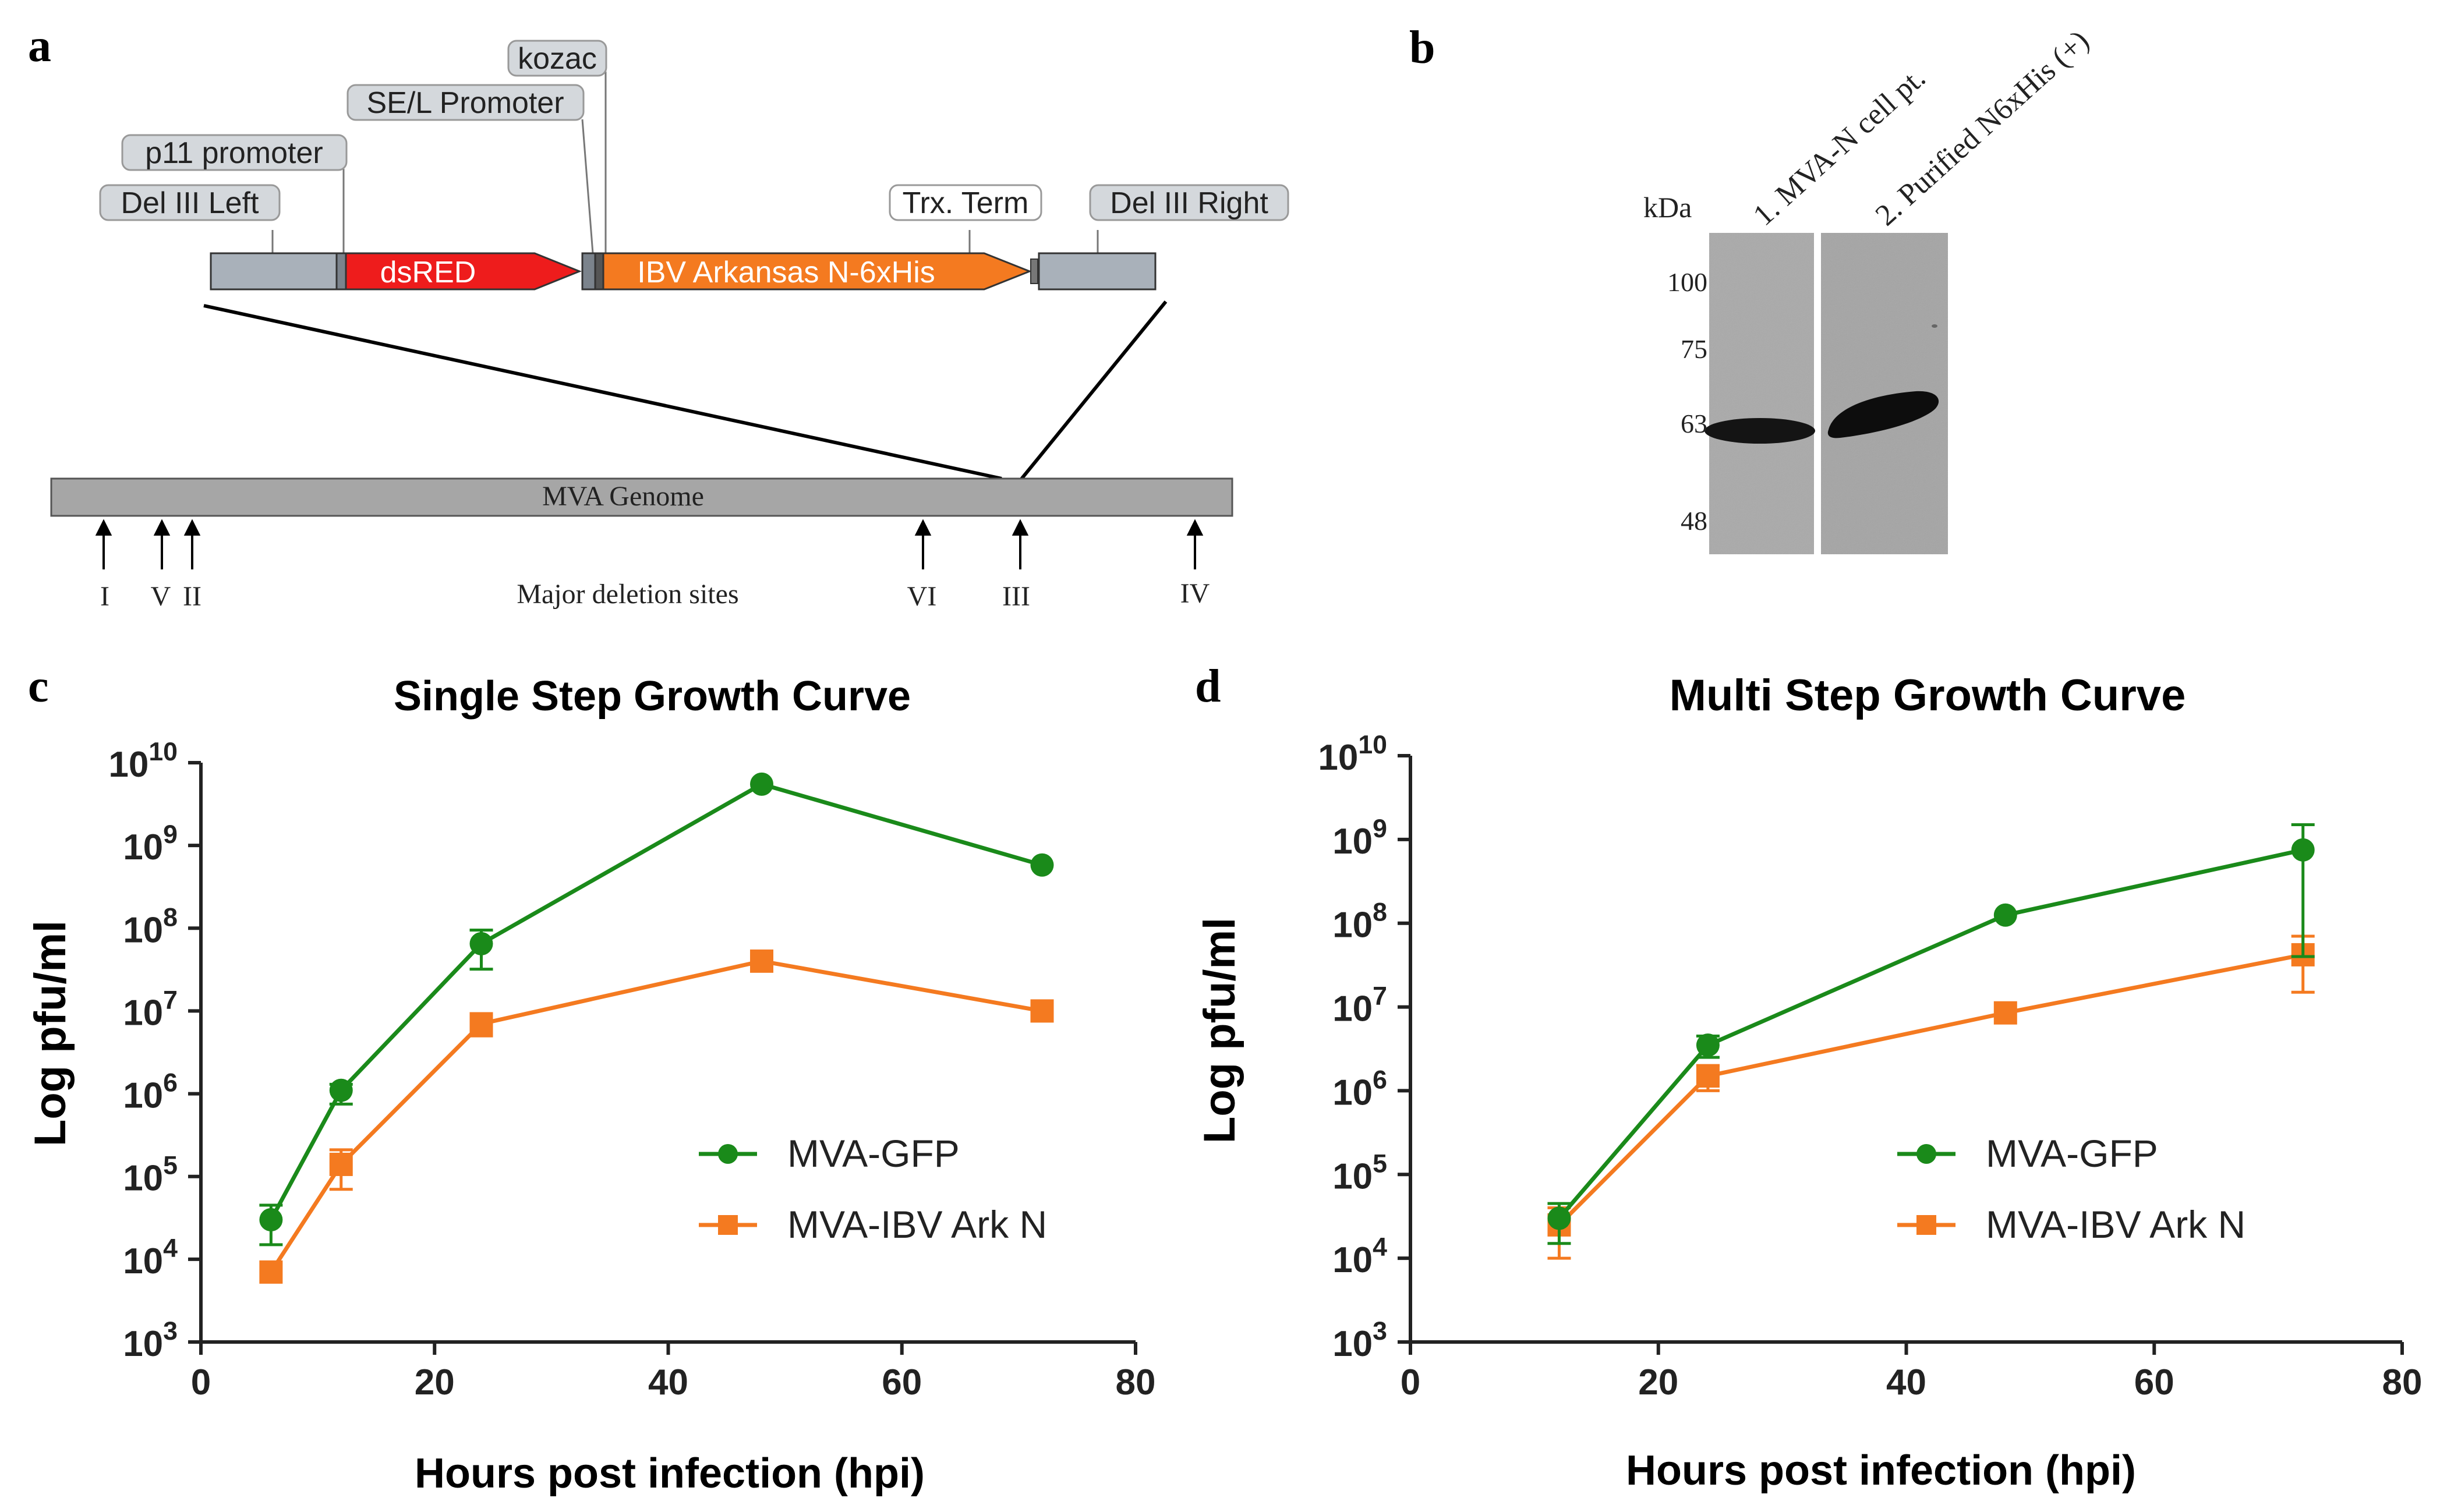 The image size is (2440, 1512). I want to click on panel-b-letter: b, so click(1422, 48).